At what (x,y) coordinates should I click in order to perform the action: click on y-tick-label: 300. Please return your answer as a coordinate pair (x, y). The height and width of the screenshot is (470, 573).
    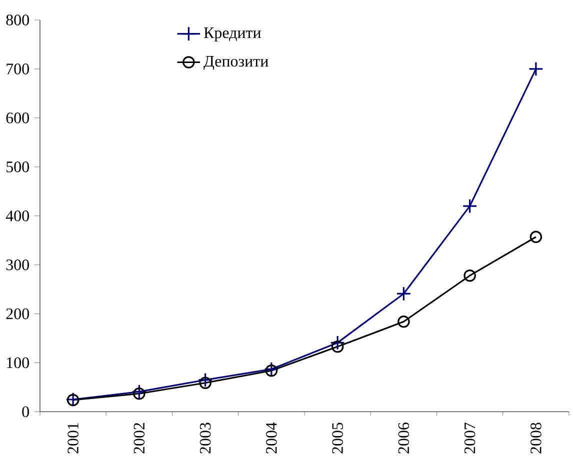
    Looking at the image, I should click on (17, 265).